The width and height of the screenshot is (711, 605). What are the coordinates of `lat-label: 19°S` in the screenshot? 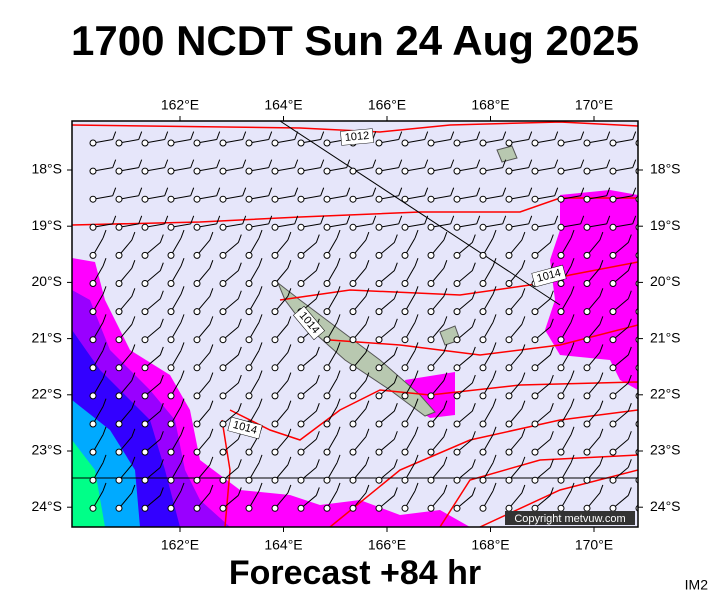 It's located at (665, 225).